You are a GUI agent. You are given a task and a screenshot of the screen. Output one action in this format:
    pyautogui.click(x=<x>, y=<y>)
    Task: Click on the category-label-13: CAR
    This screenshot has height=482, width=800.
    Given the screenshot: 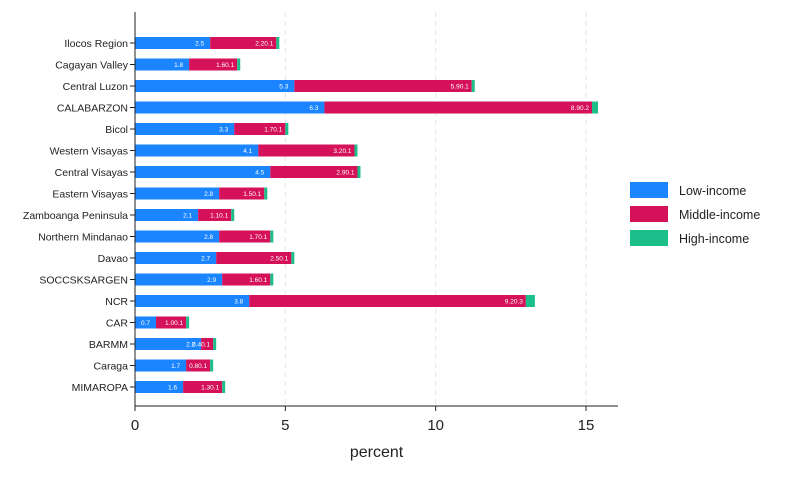 What is the action you would take?
    pyautogui.click(x=117, y=324)
    